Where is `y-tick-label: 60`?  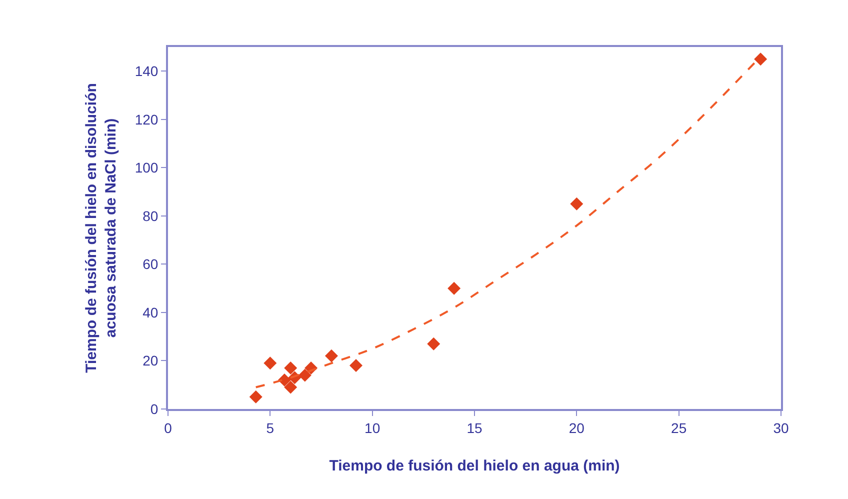
y-tick-label: 60 is located at coordinates (150, 264).